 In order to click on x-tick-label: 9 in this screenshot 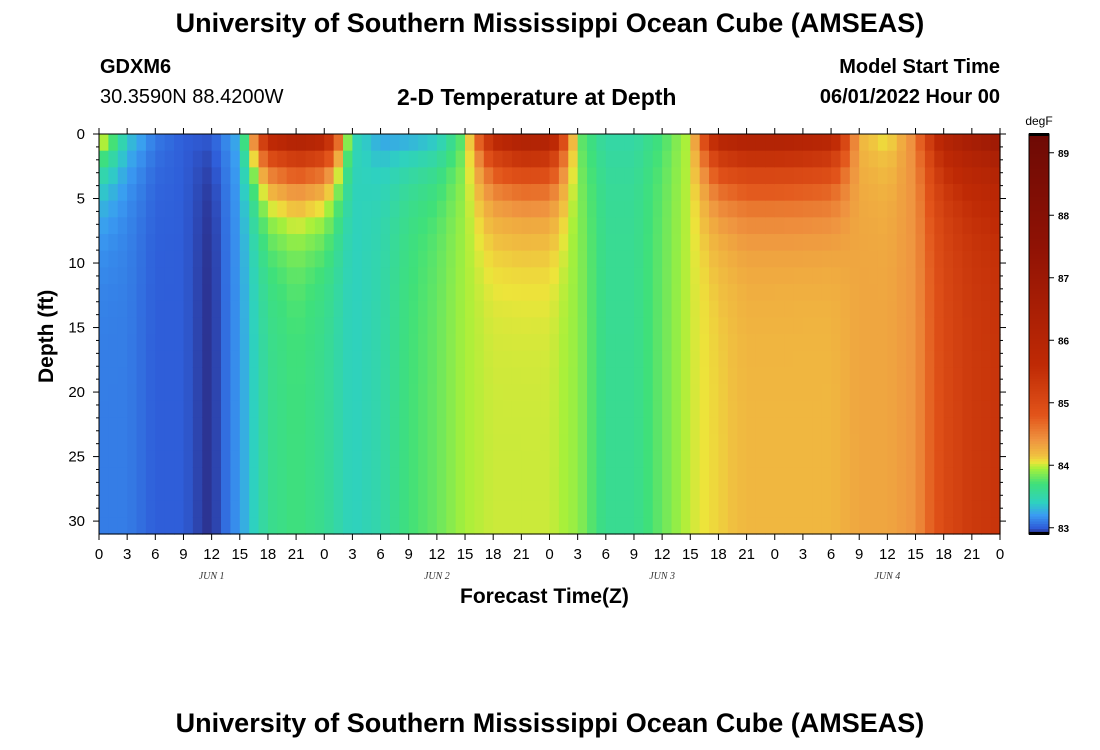, I will do `click(634, 554)`.